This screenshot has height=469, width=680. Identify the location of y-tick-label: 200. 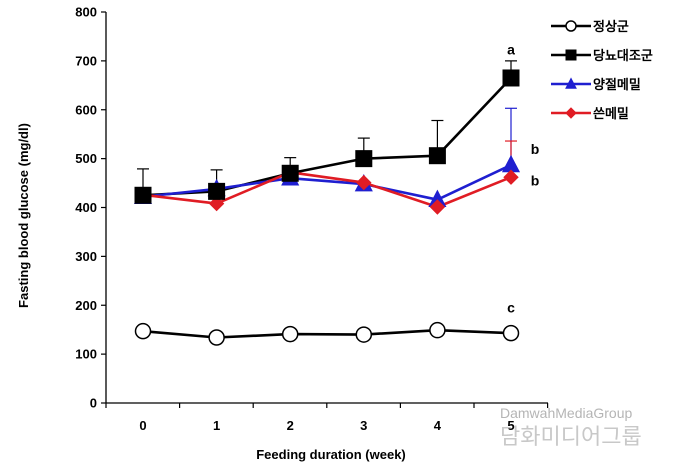
(86, 305).